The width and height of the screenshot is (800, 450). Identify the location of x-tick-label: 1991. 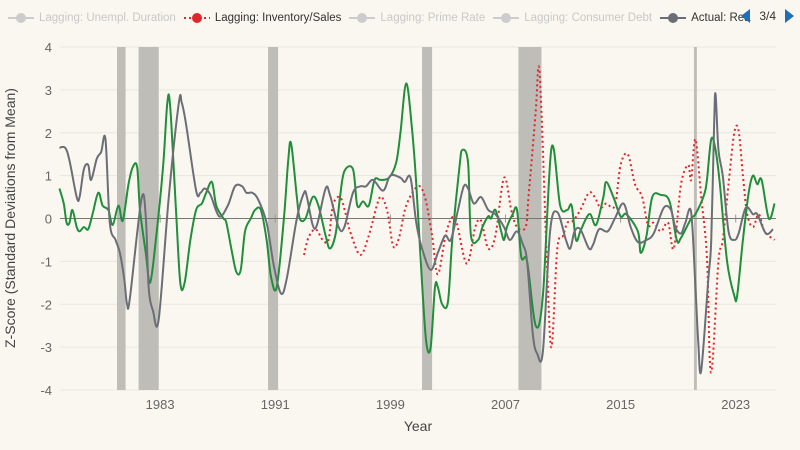
(275, 404).